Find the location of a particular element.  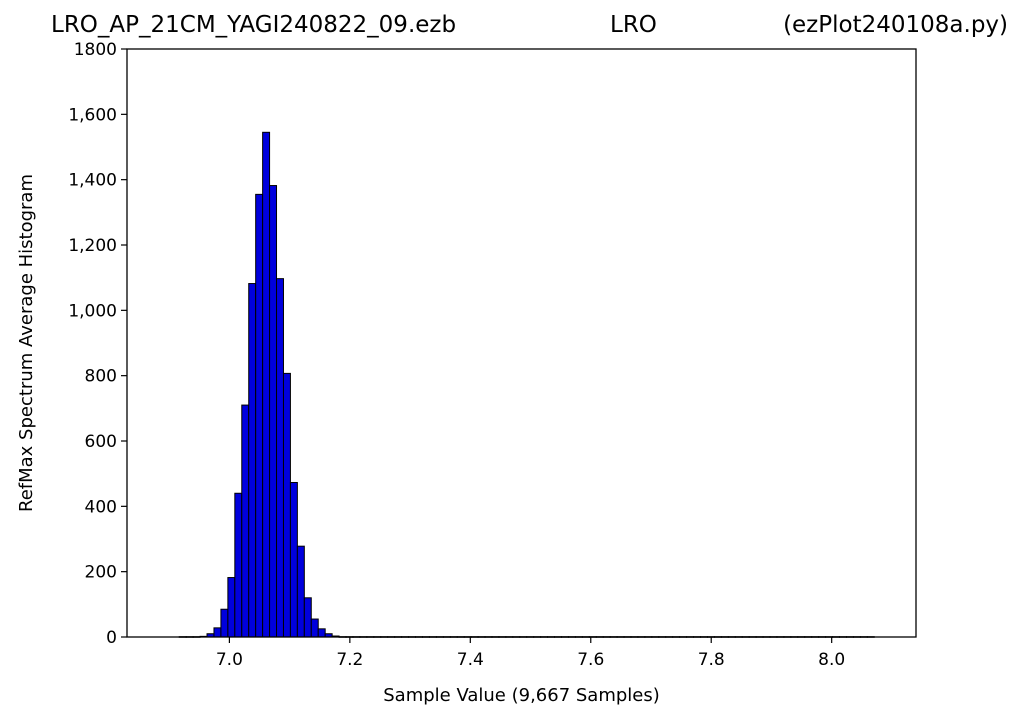

chart-title-script: (ezPlot240108a.py) is located at coordinates (895, 25).